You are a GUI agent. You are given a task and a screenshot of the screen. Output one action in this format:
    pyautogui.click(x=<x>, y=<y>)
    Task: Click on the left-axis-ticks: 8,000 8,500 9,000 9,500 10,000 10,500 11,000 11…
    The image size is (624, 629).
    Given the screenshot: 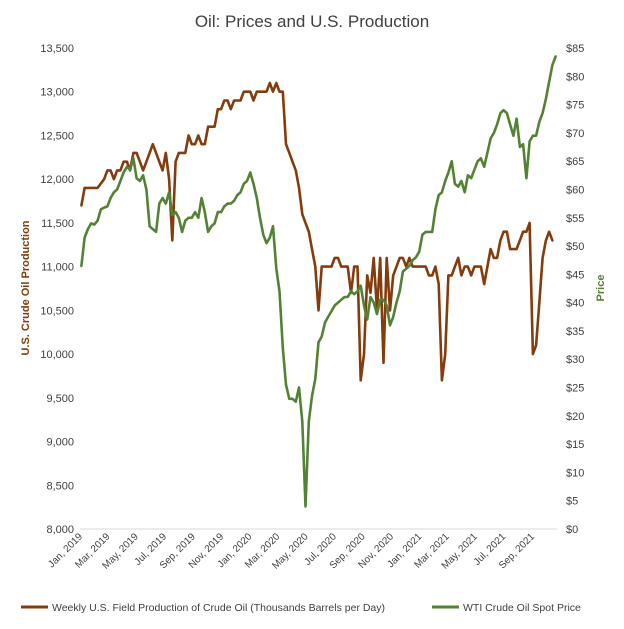 What is the action you would take?
    pyautogui.click(x=57, y=289)
    